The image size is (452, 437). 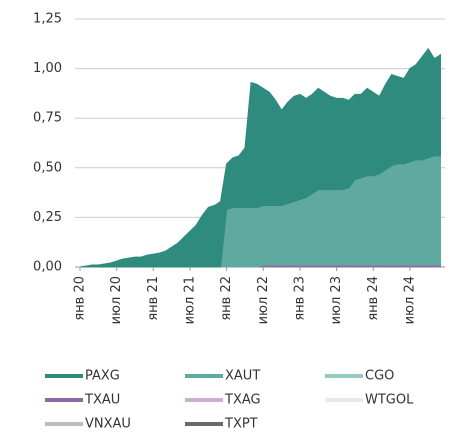 I want to click on legend-label: WTGOL, so click(x=389, y=400).